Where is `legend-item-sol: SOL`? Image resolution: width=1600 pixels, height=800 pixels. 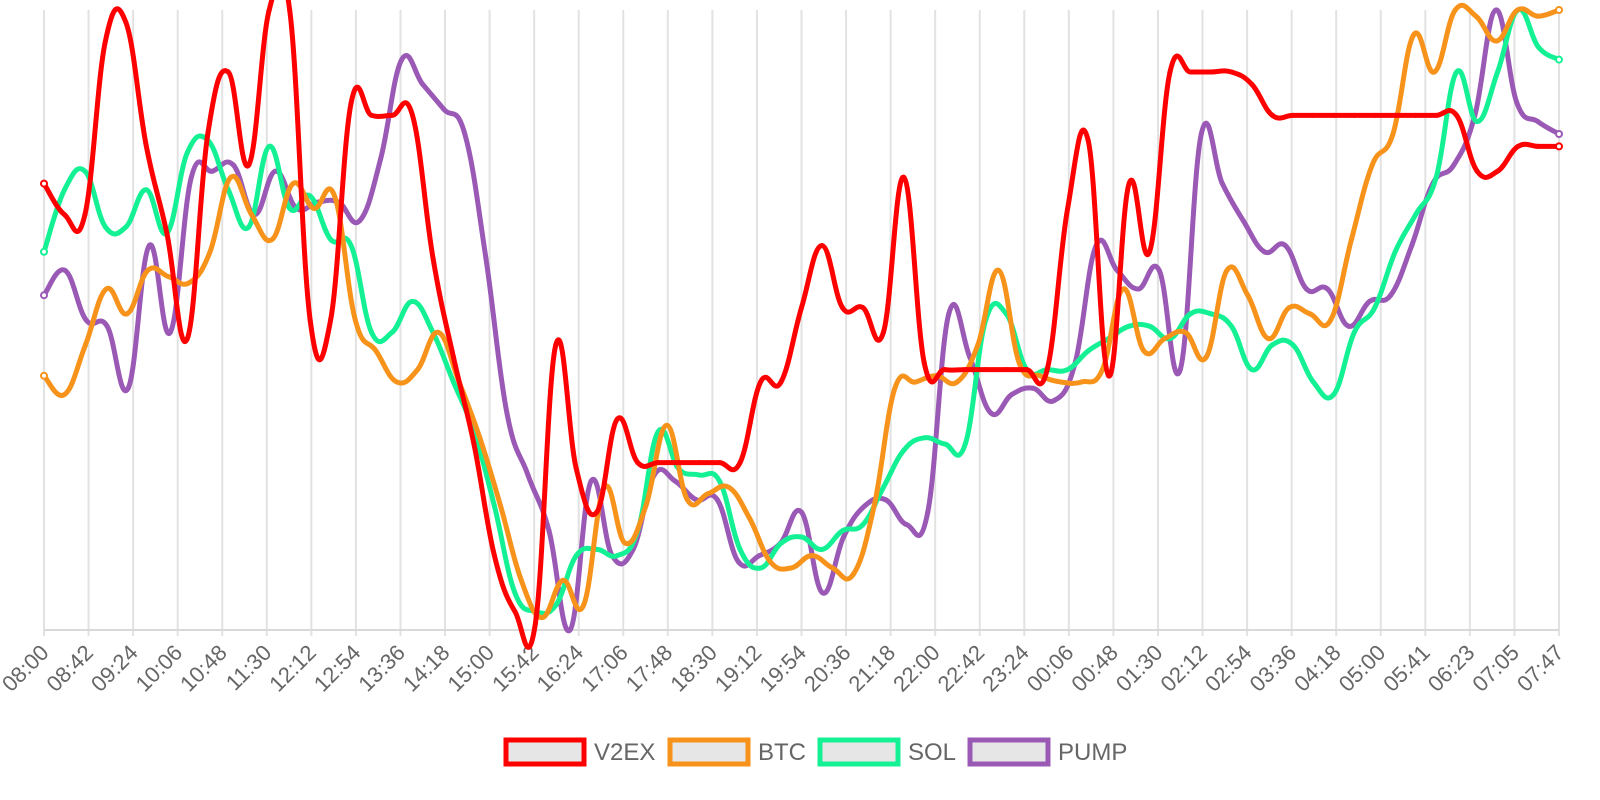 legend-item-sol: SOL is located at coordinates (886, 752).